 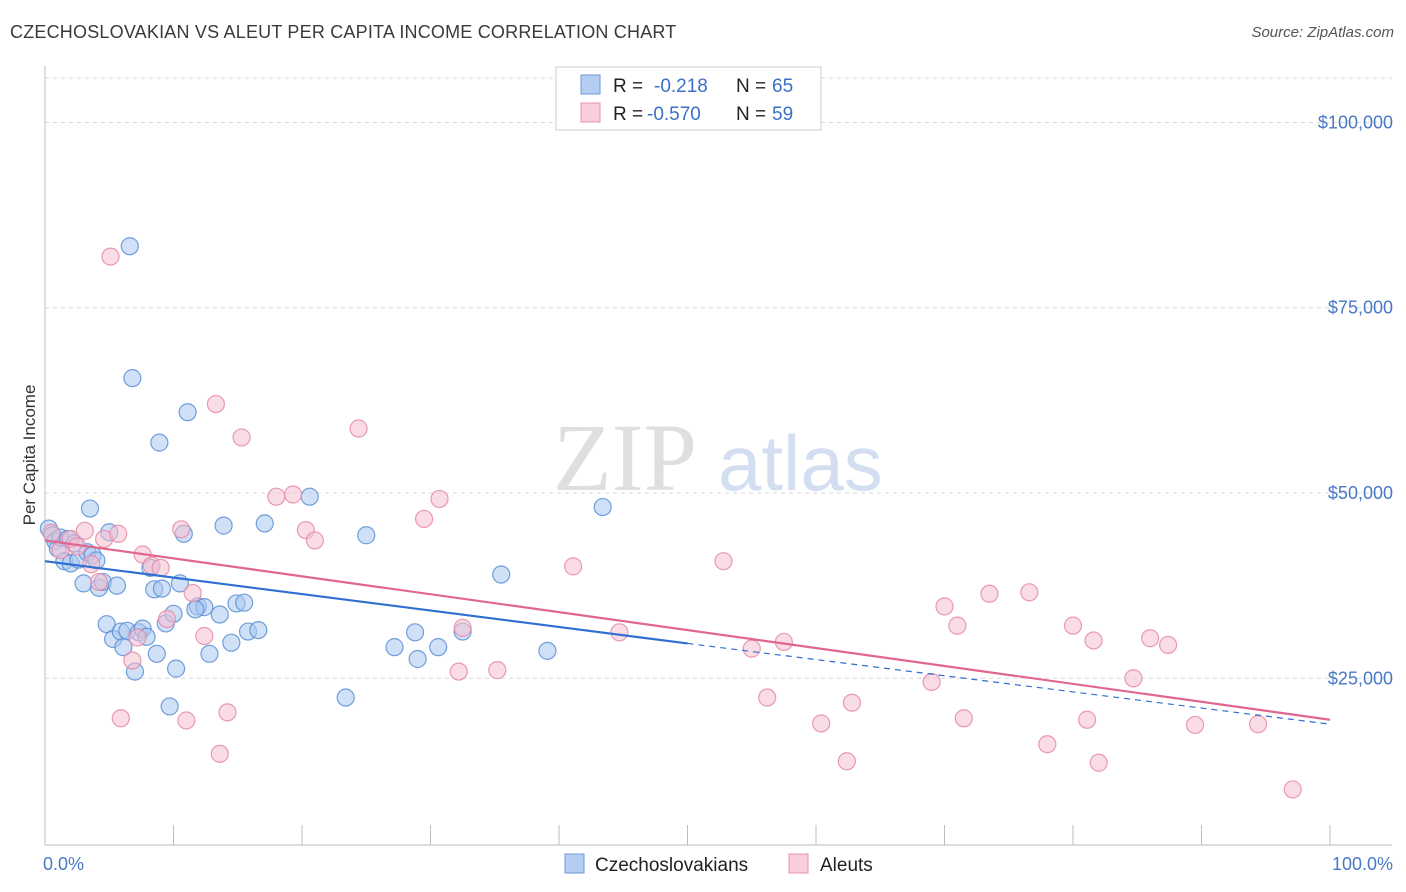 What do you see at coordinates (782, 114) in the screenshot?
I see `stats-legend-n-value-2: 59` at bounding box center [782, 114].